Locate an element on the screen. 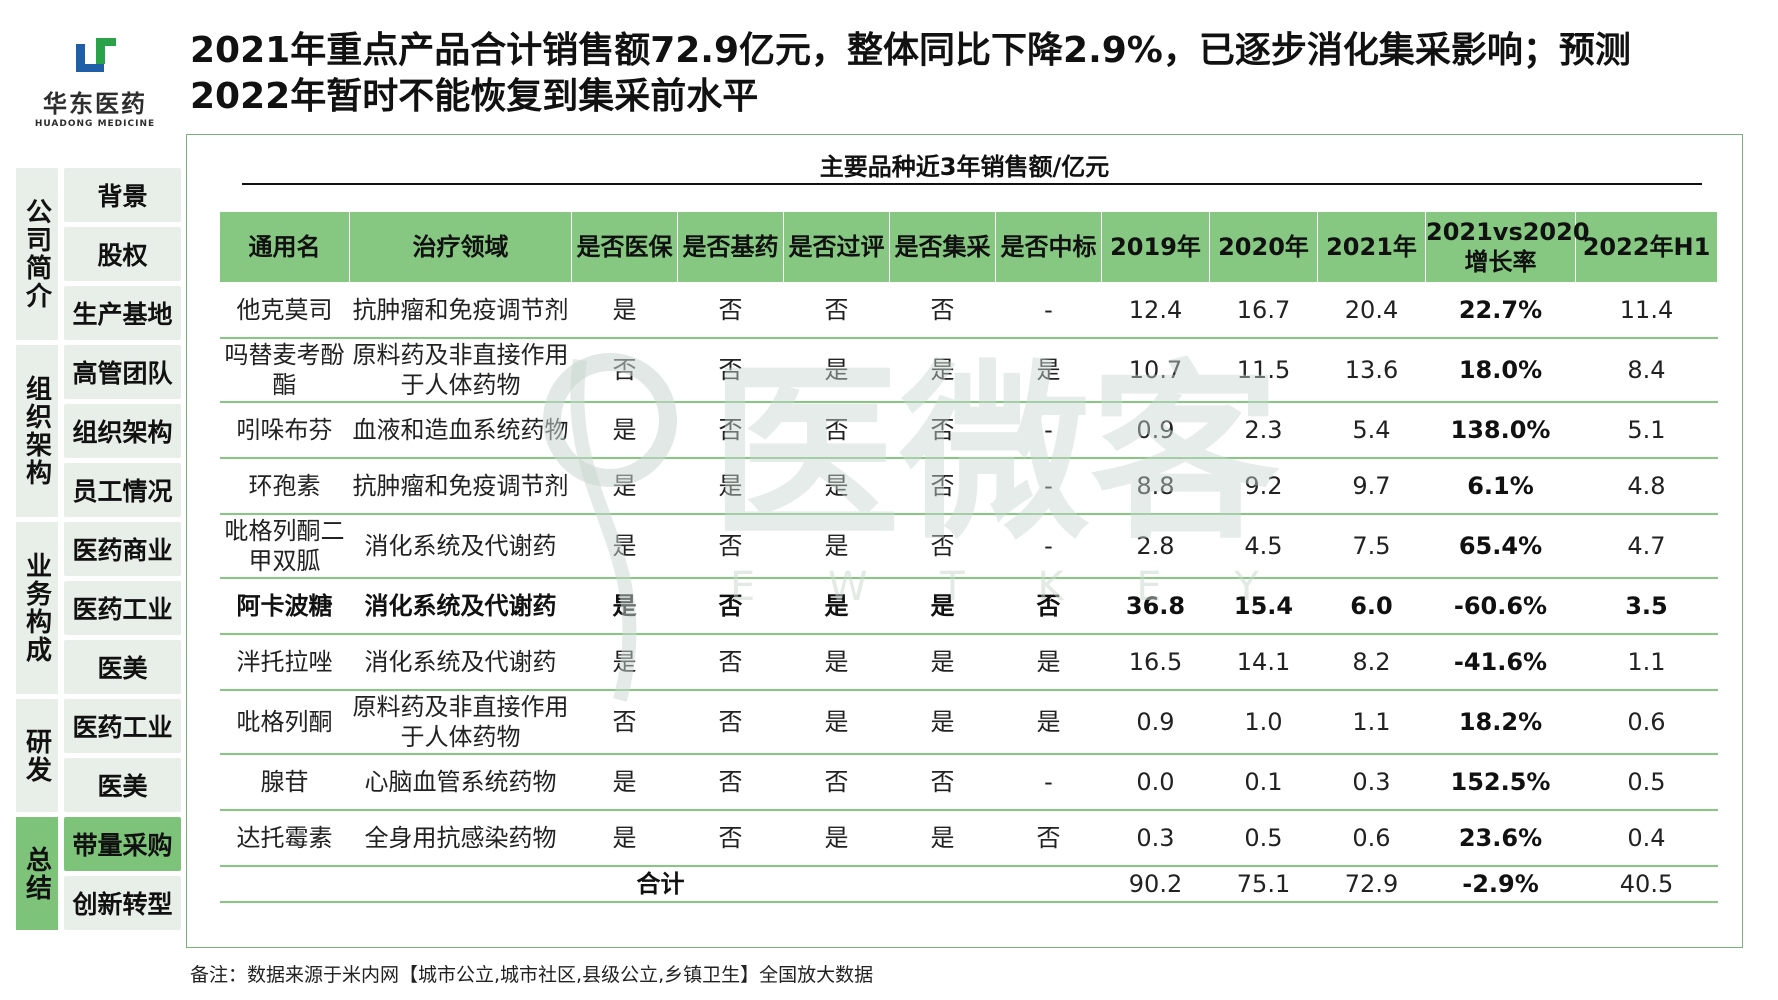 The width and height of the screenshot is (1778, 1000). table-cell: 全身用抗感染药物 is located at coordinates (460, 838).